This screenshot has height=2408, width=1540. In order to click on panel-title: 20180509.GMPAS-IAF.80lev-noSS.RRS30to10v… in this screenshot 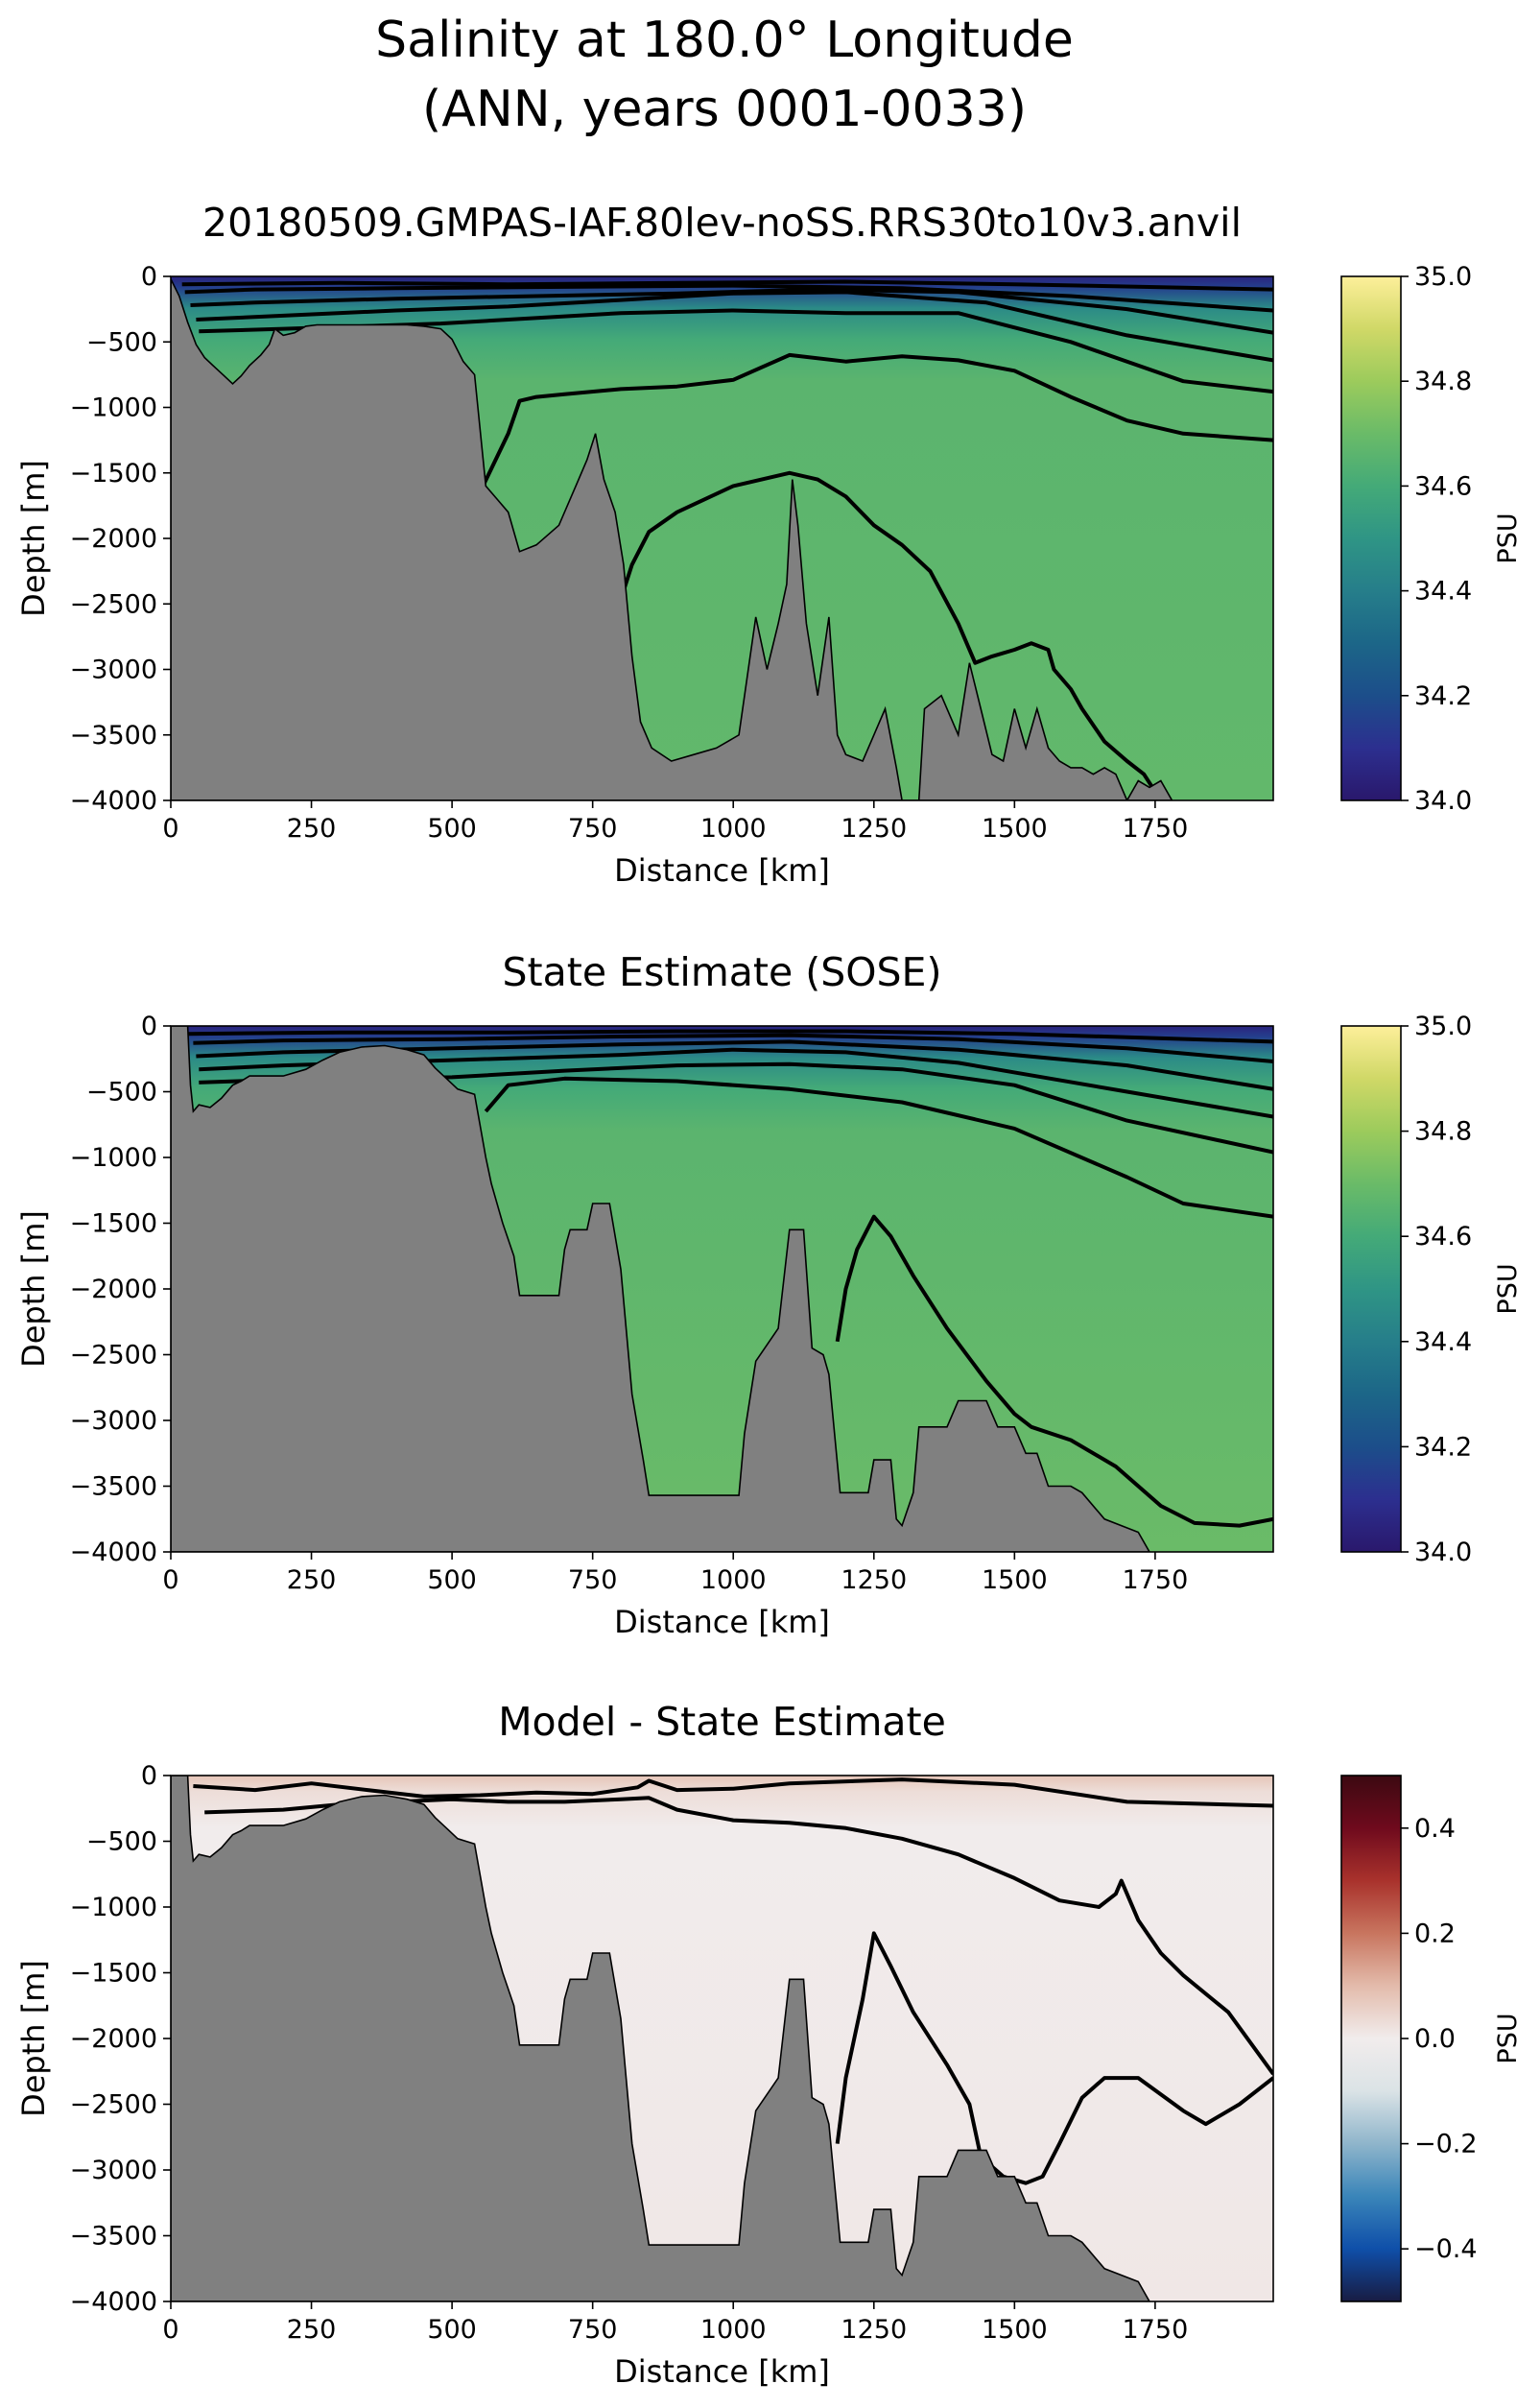, I will do `click(722, 223)`.